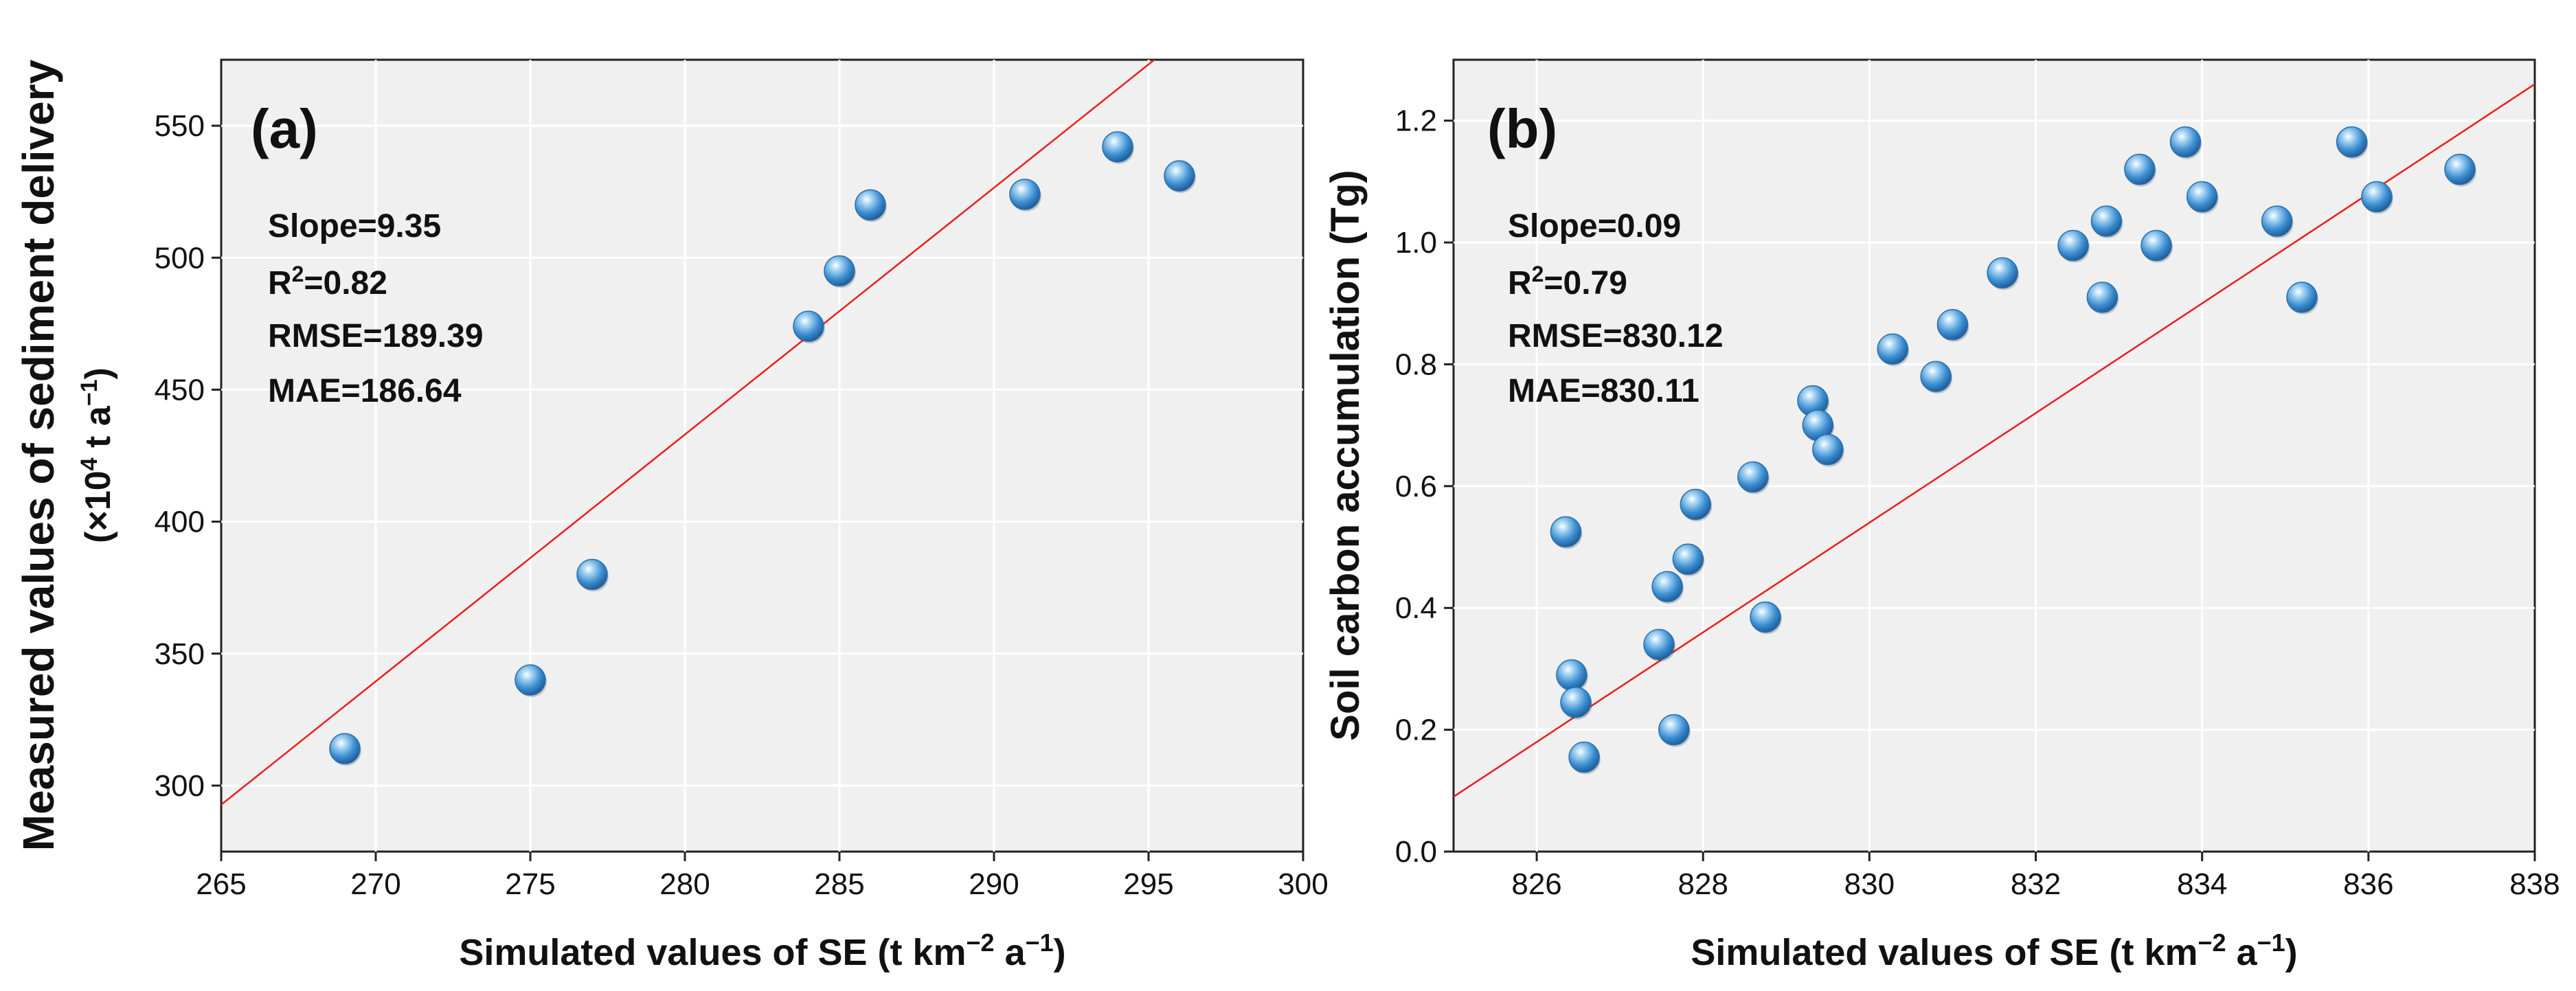 This screenshot has width=2576, height=991. I want to click on stat-r2-a: R2=0.82, so click(327, 281).